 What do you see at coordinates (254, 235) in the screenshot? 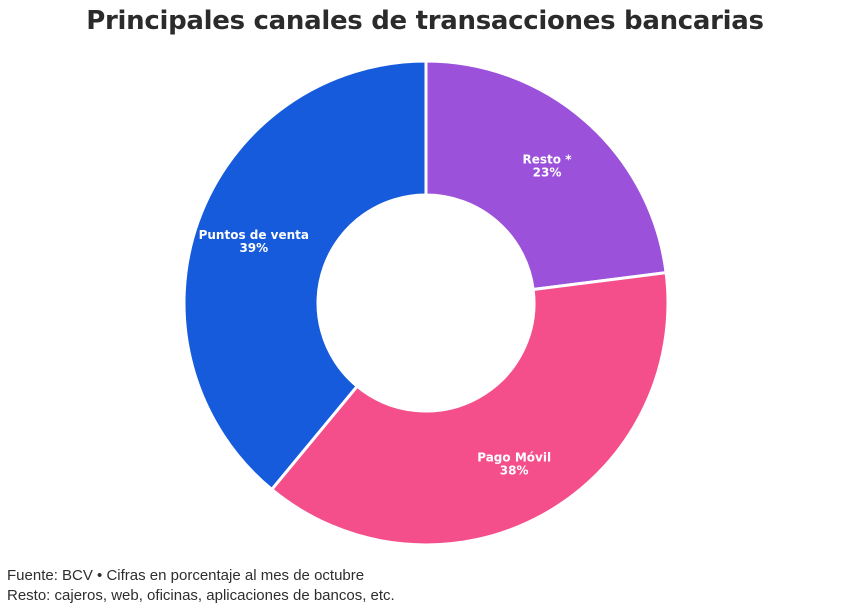
I see `slice-category-label: Puntos de venta` at bounding box center [254, 235].